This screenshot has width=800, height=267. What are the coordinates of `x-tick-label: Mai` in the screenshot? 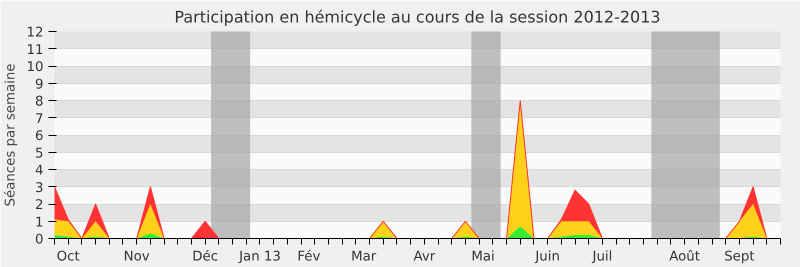 It's located at (483, 257).